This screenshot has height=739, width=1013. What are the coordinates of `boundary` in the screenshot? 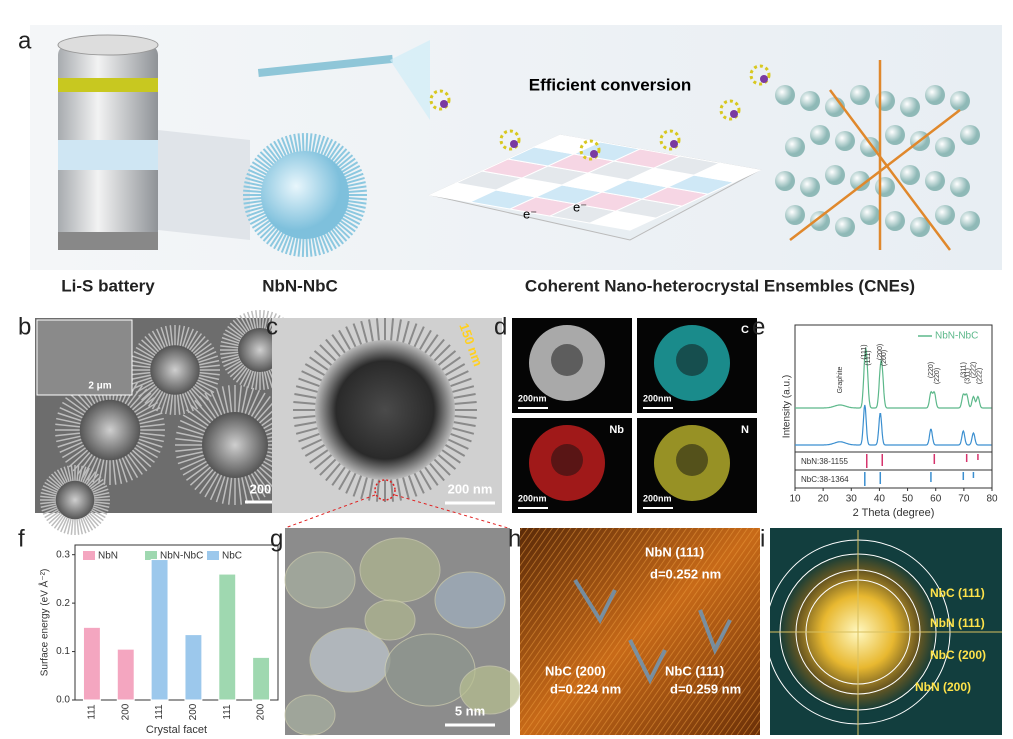 It's located at (875, 175).